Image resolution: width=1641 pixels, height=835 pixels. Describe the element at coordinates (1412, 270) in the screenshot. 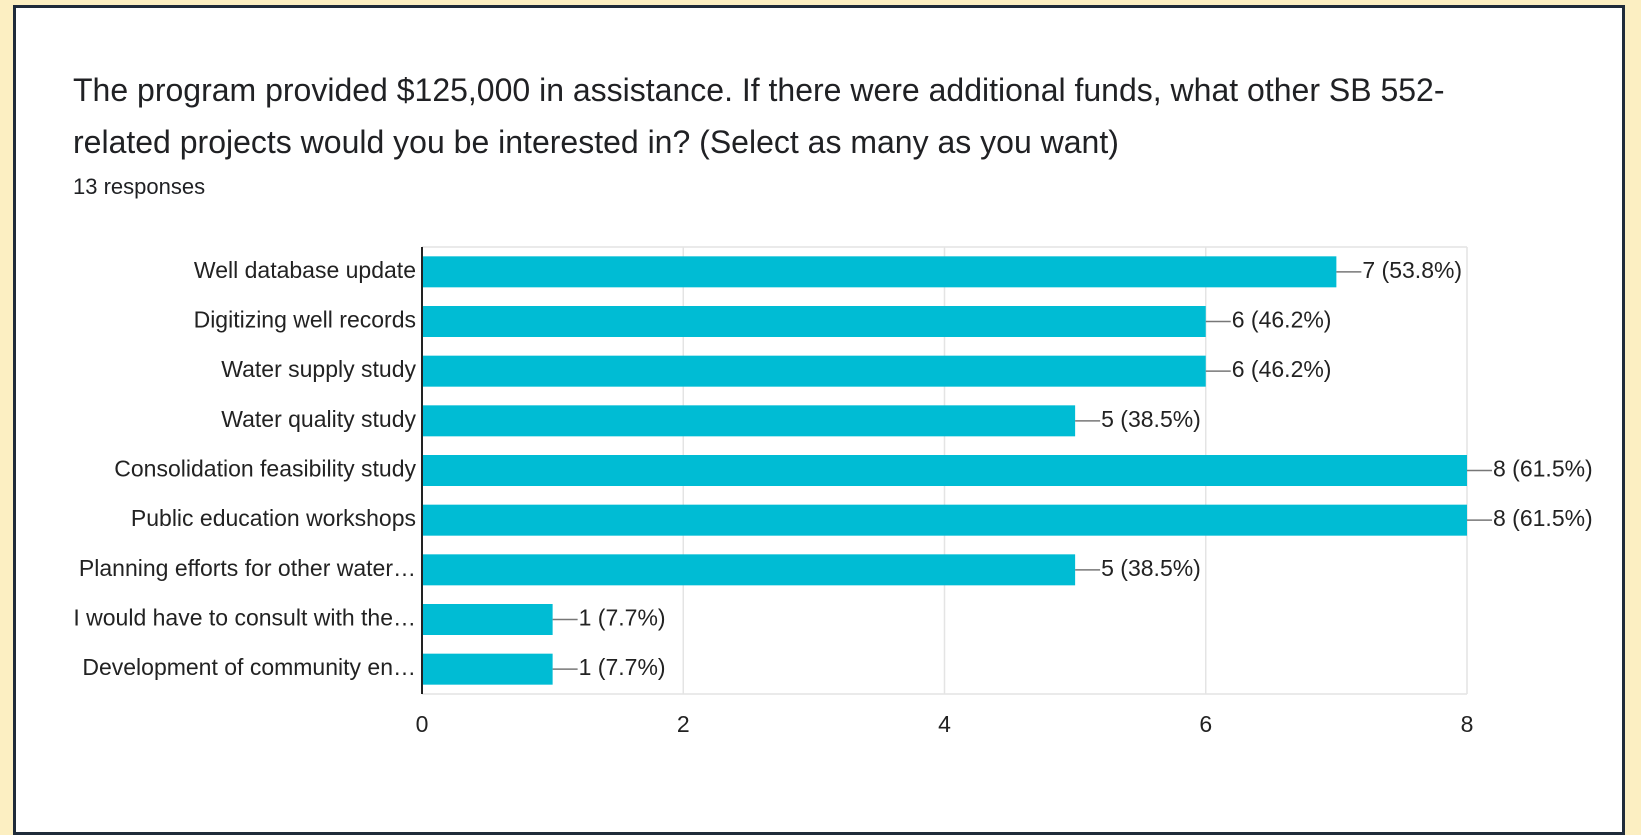

I see `value-label: 7 (53.8%)` at that location.